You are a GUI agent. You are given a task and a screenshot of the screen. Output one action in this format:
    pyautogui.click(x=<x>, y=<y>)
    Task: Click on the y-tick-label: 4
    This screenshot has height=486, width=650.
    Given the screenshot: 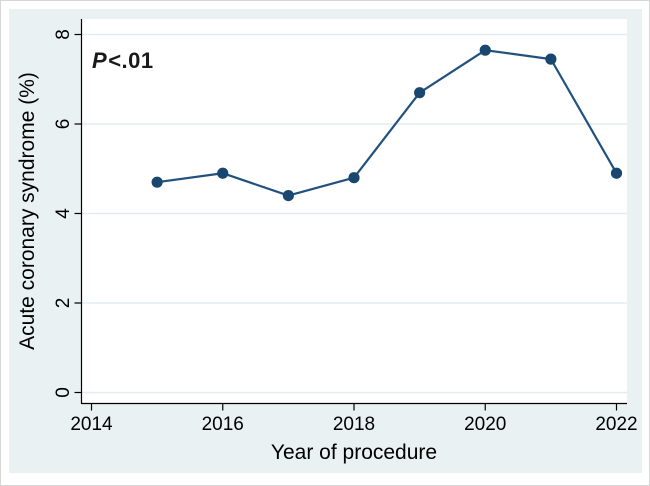 What is the action you would take?
    pyautogui.click(x=63, y=213)
    